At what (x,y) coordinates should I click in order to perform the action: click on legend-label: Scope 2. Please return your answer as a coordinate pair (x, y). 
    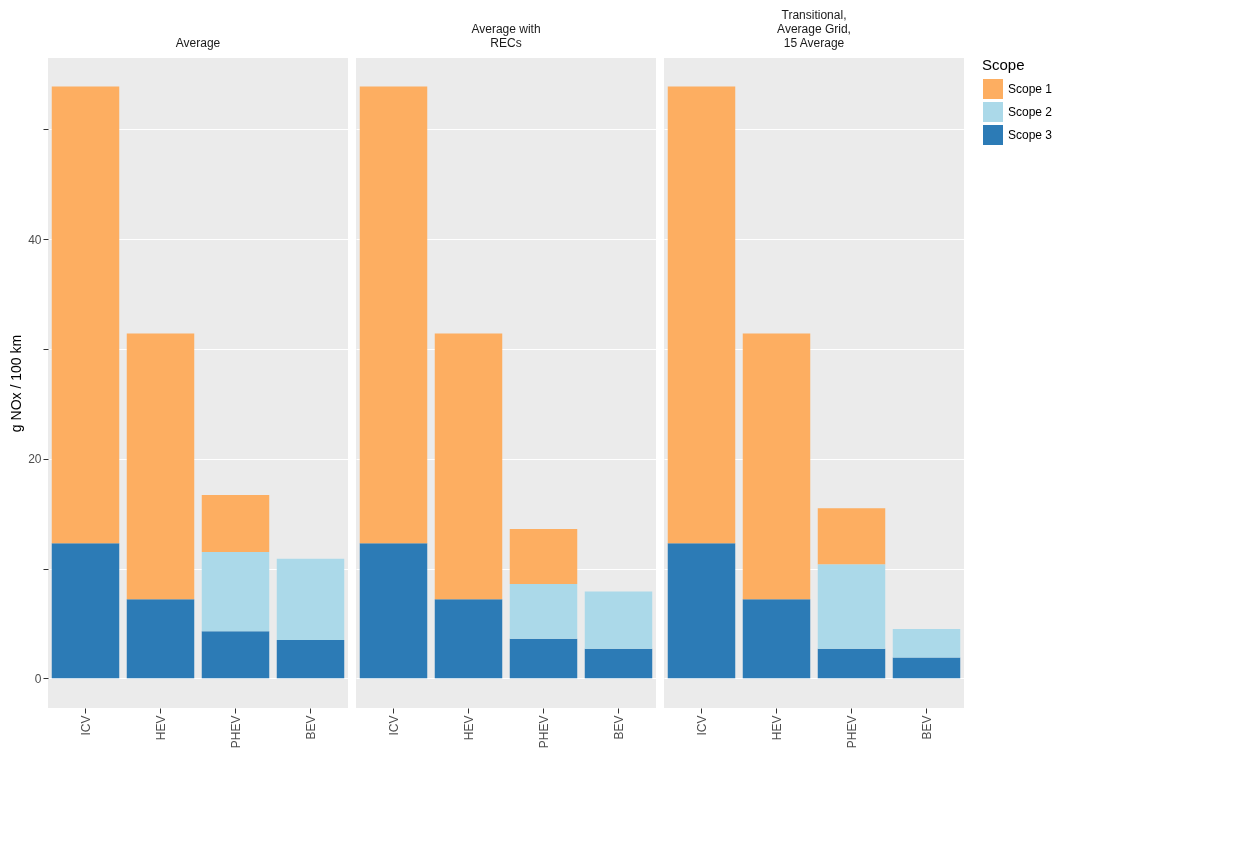
    Looking at the image, I should click on (1030, 112).